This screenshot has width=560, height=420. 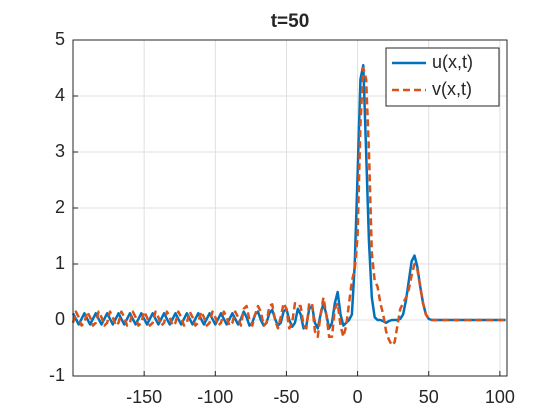 What do you see at coordinates (60, 207) in the screenshot?
I see `y-tick-label: 2` at bounding box center [60, 207].